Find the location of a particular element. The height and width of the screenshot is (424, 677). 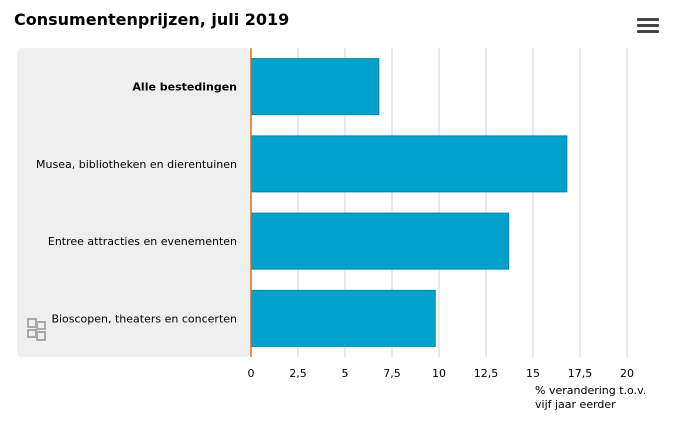

x-axis-label-line-2: vijf jaar eerder is located at coordinates (575, 404).